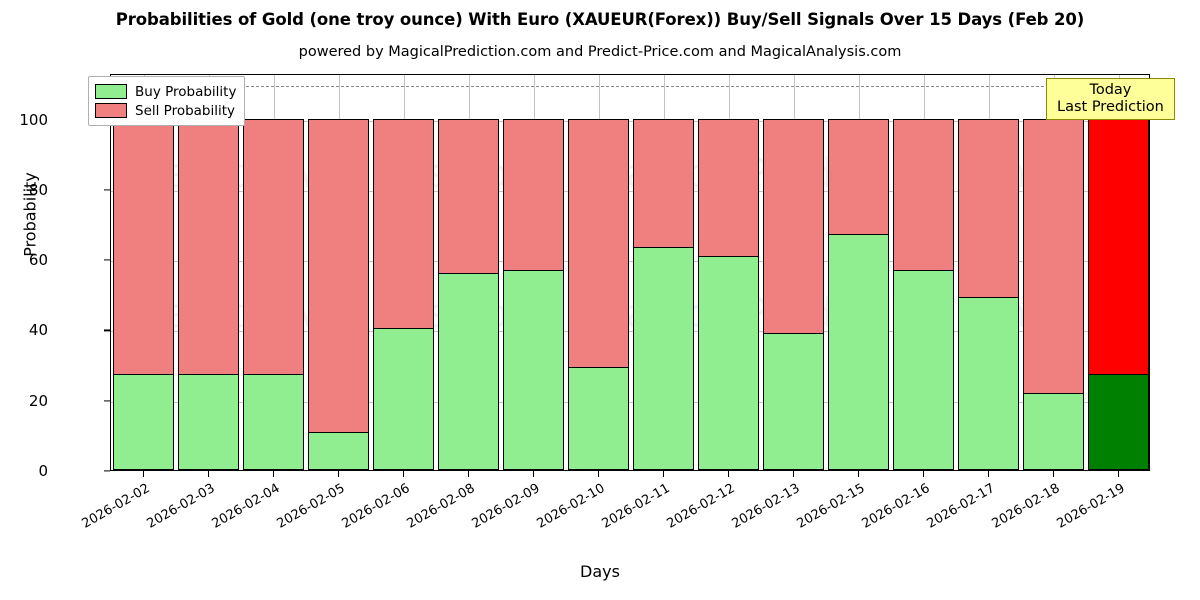  Describe the element at coordinates (111, 91) in the screenshot. I see `legend-swatch-buy` at that location.